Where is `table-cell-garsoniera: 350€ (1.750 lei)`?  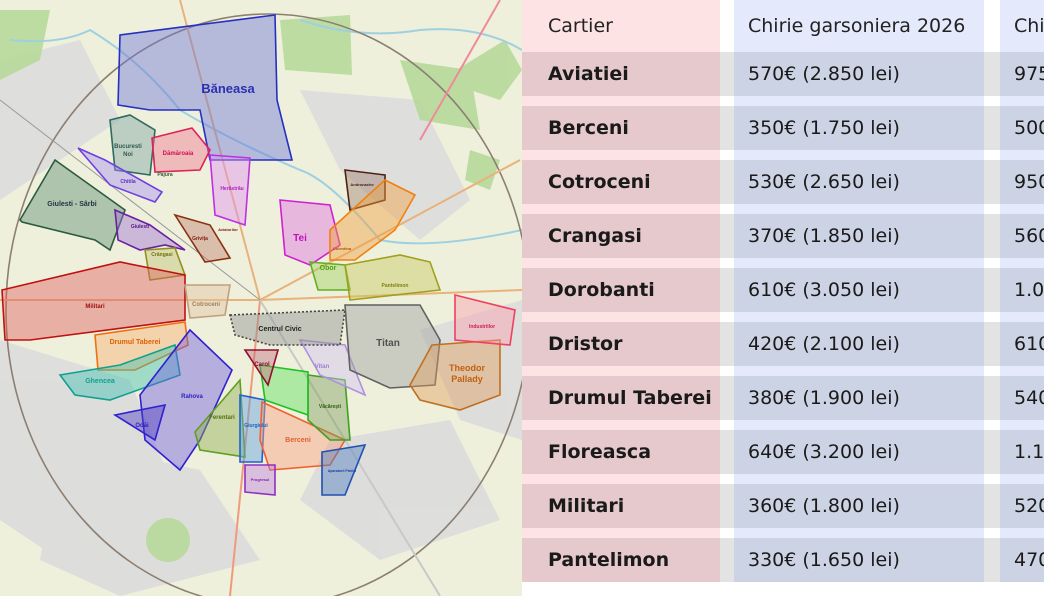 table-cell-garsoniera: 350€ (1.750 lei) is located at coordinates (859, 133).